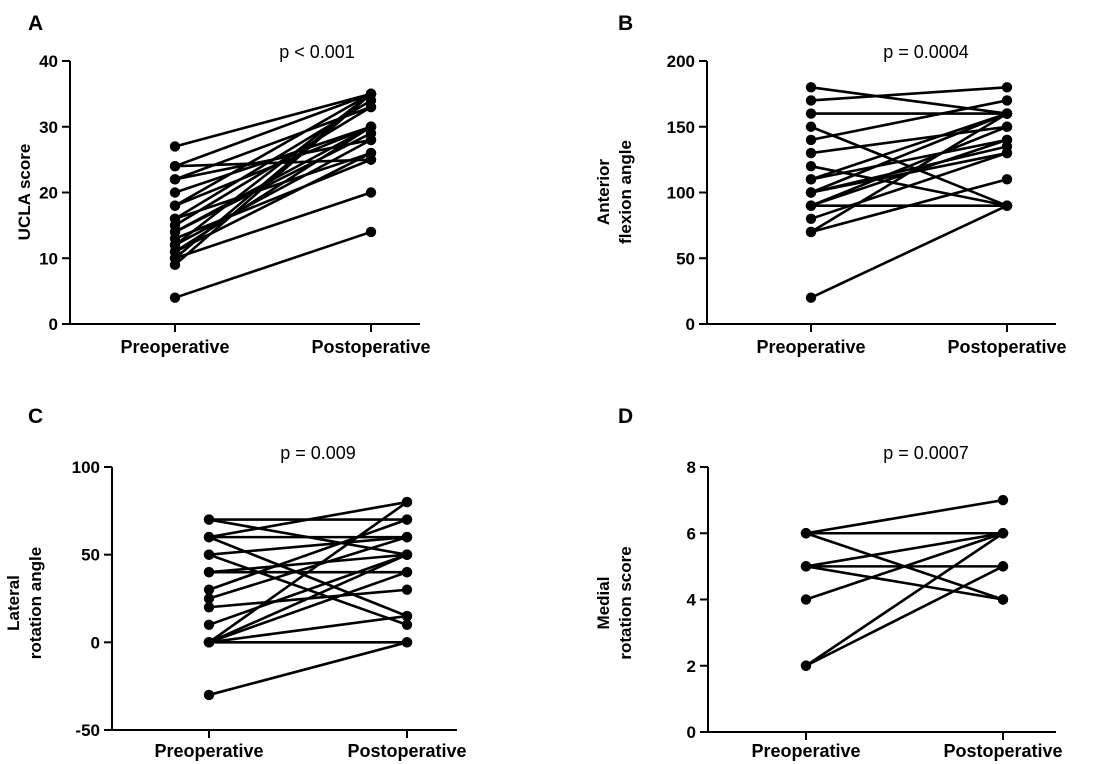 The image size is (1096, 764). I want to click on y-axis-title: Anterior flexion angle, so click(614, 192).